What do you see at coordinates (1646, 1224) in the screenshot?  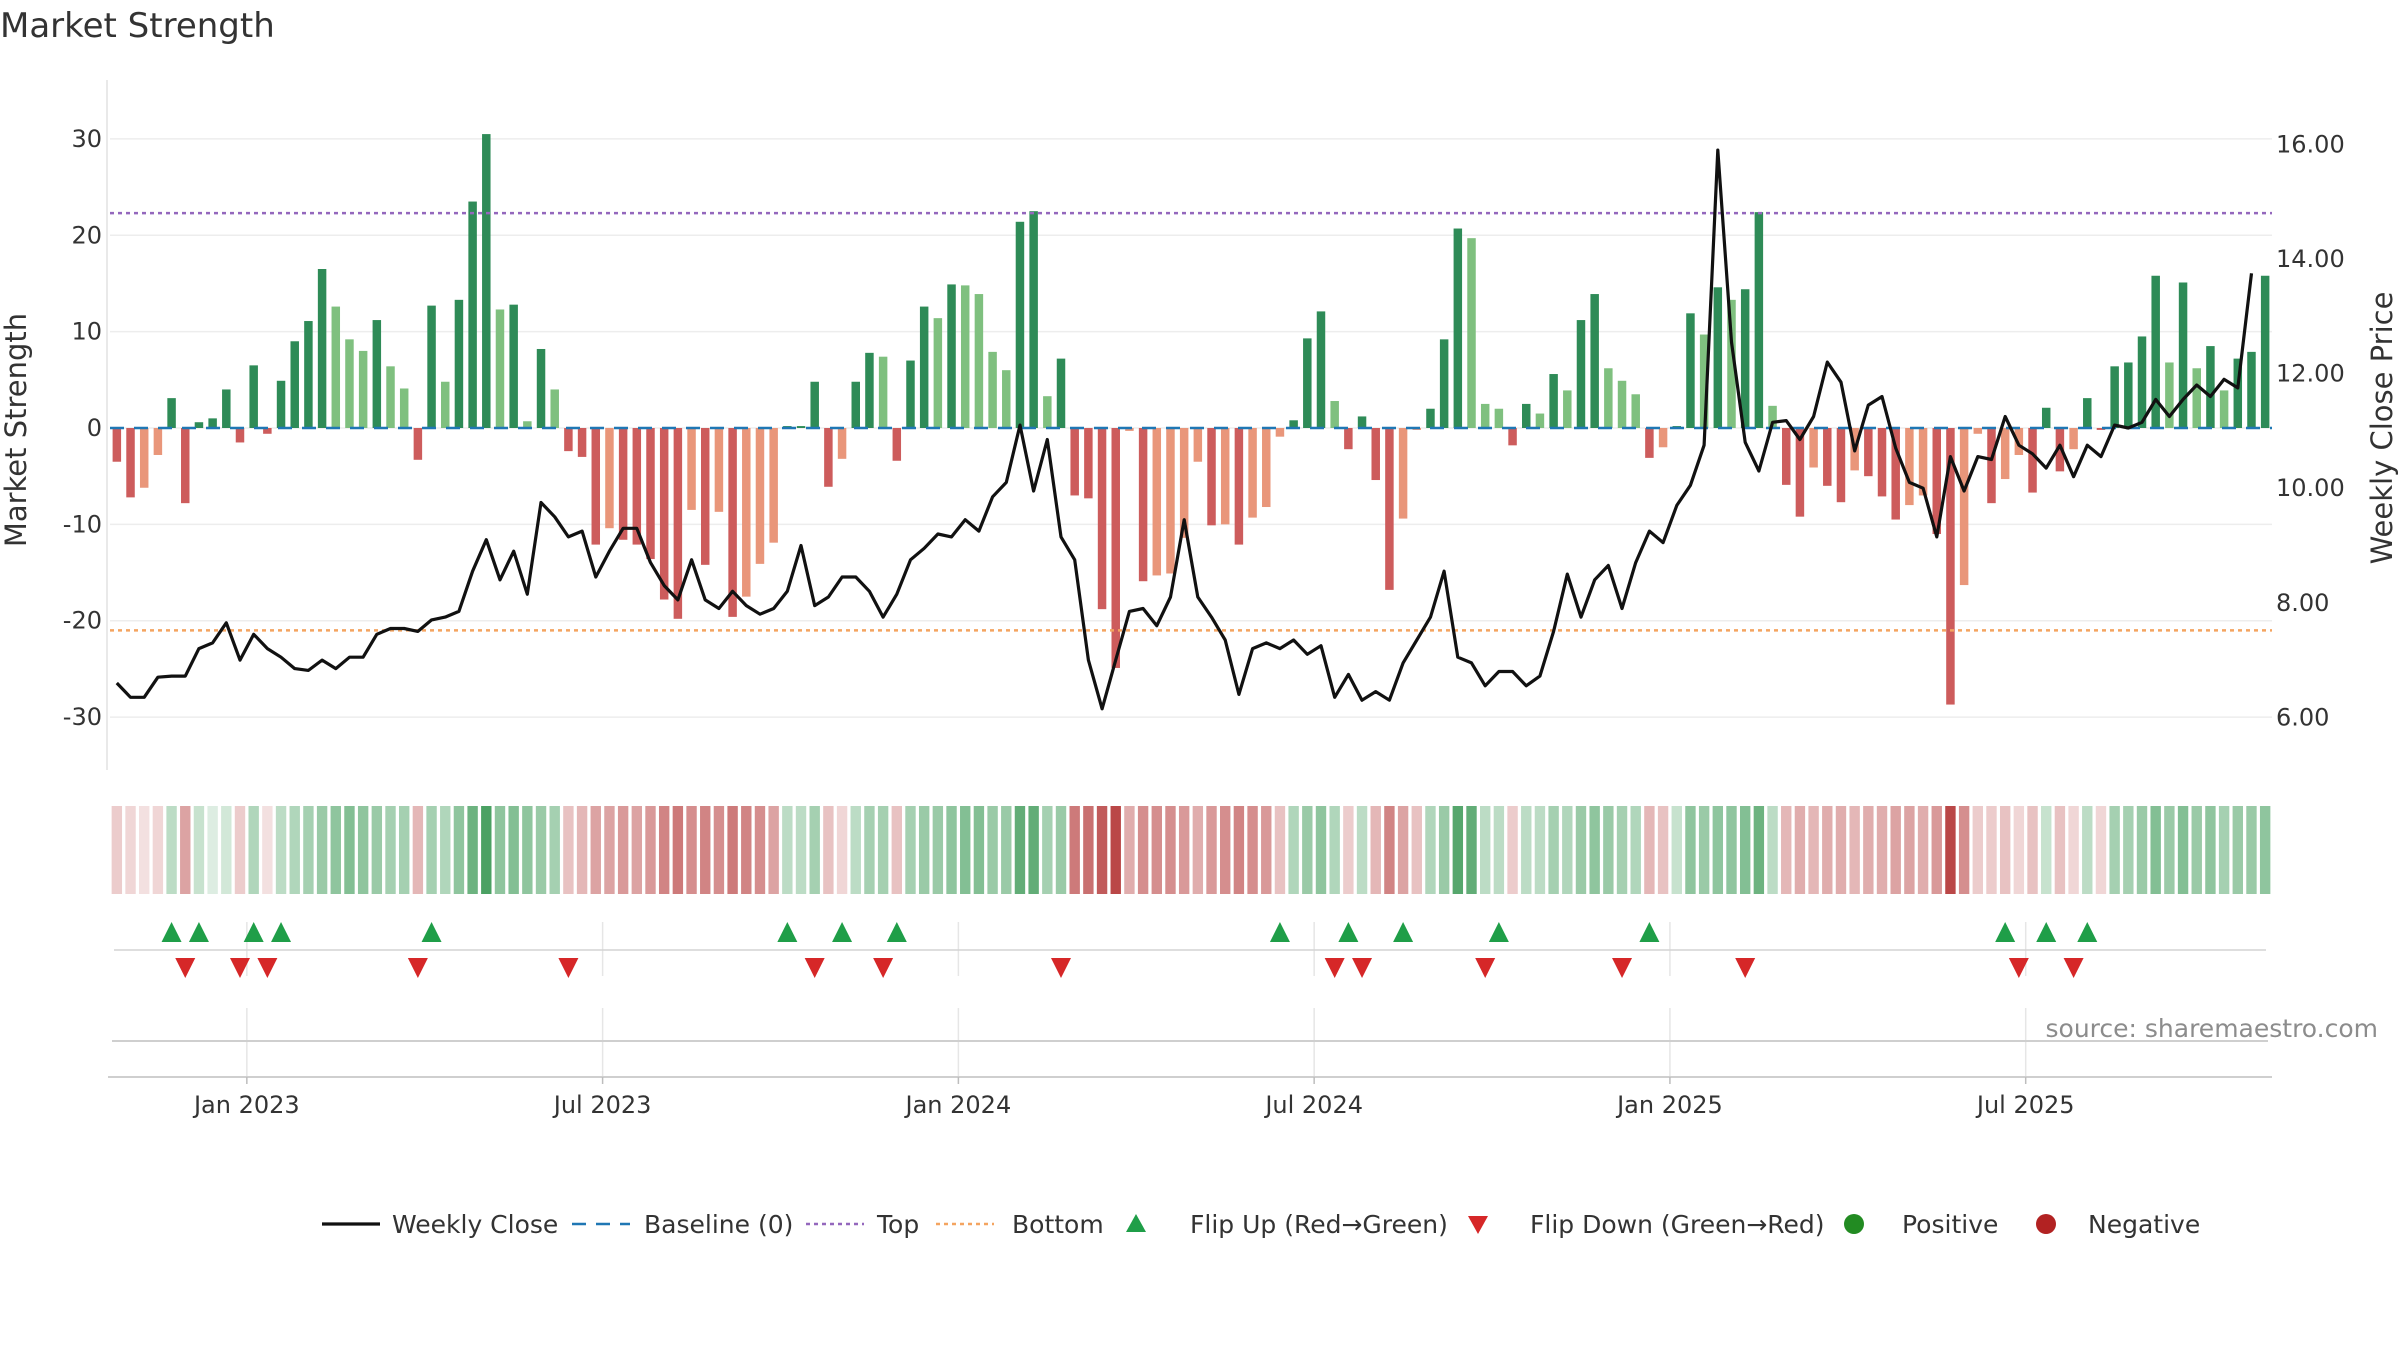 I see `legend-item-flip_down: Flip Down (Green→Red)` at bounding box center [1646, 1224].